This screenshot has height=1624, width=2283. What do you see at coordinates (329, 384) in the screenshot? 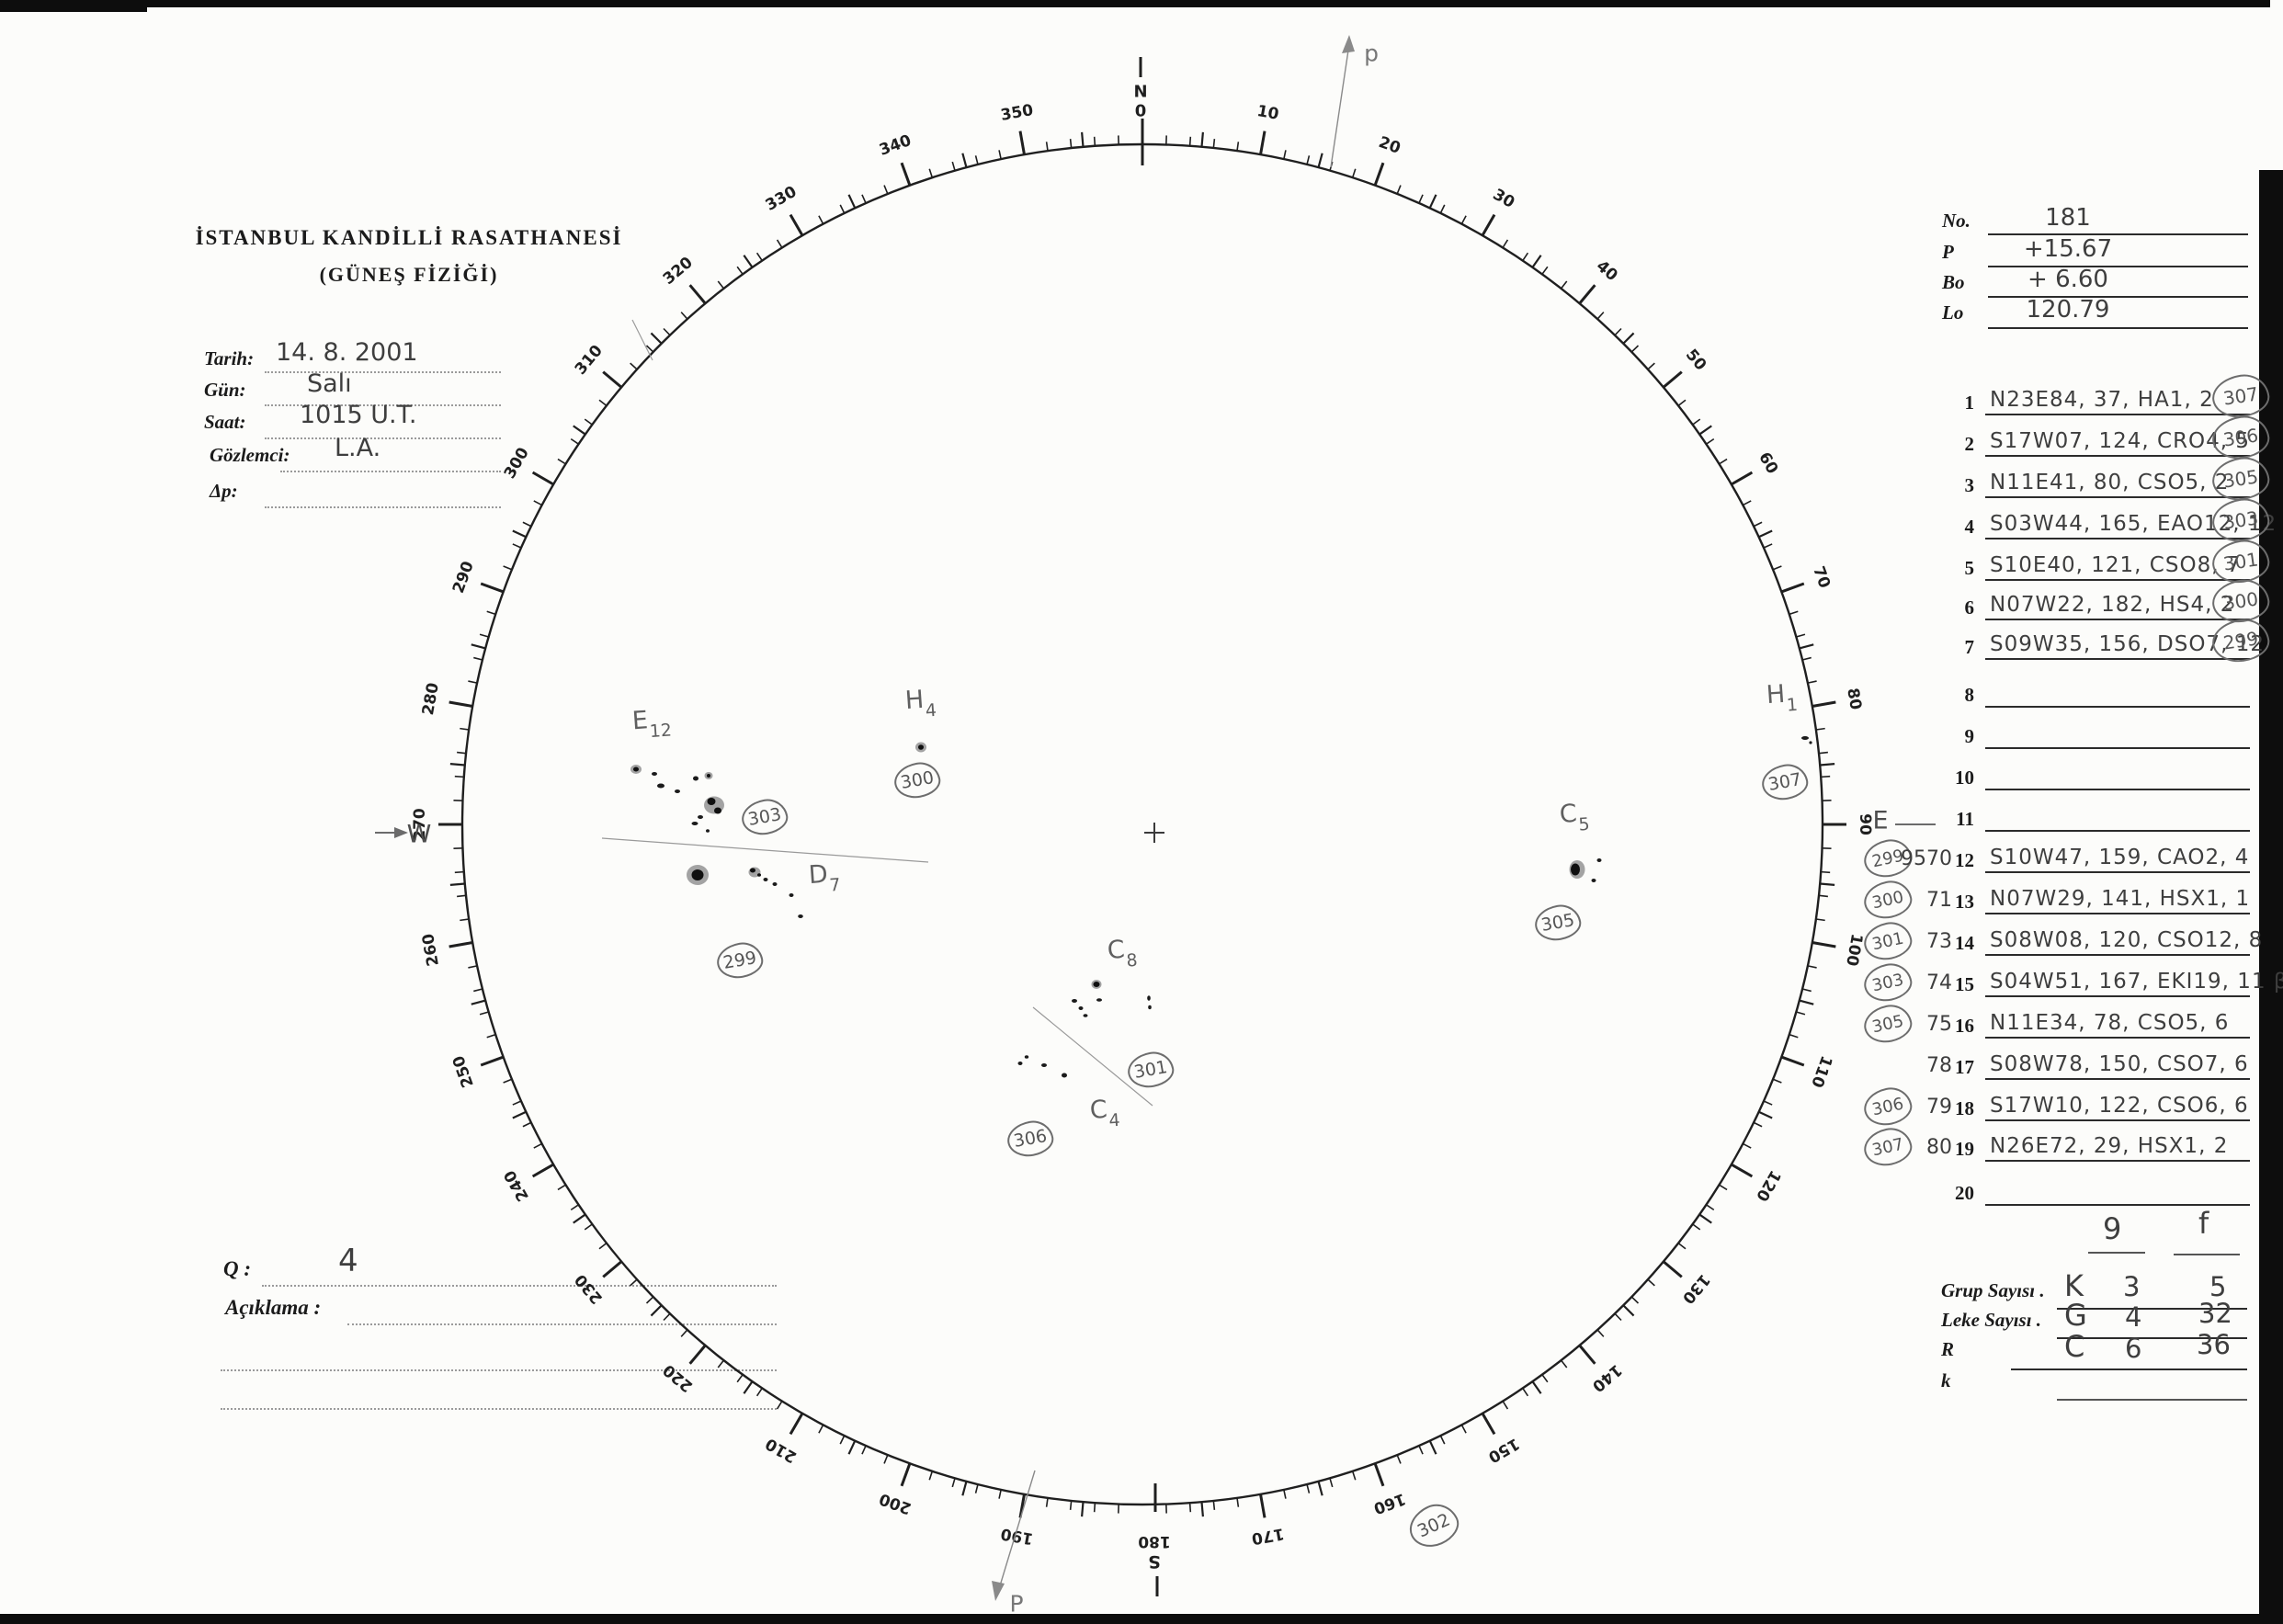
I see `field-value-gun: Salı` at bounding box center [329, 384].